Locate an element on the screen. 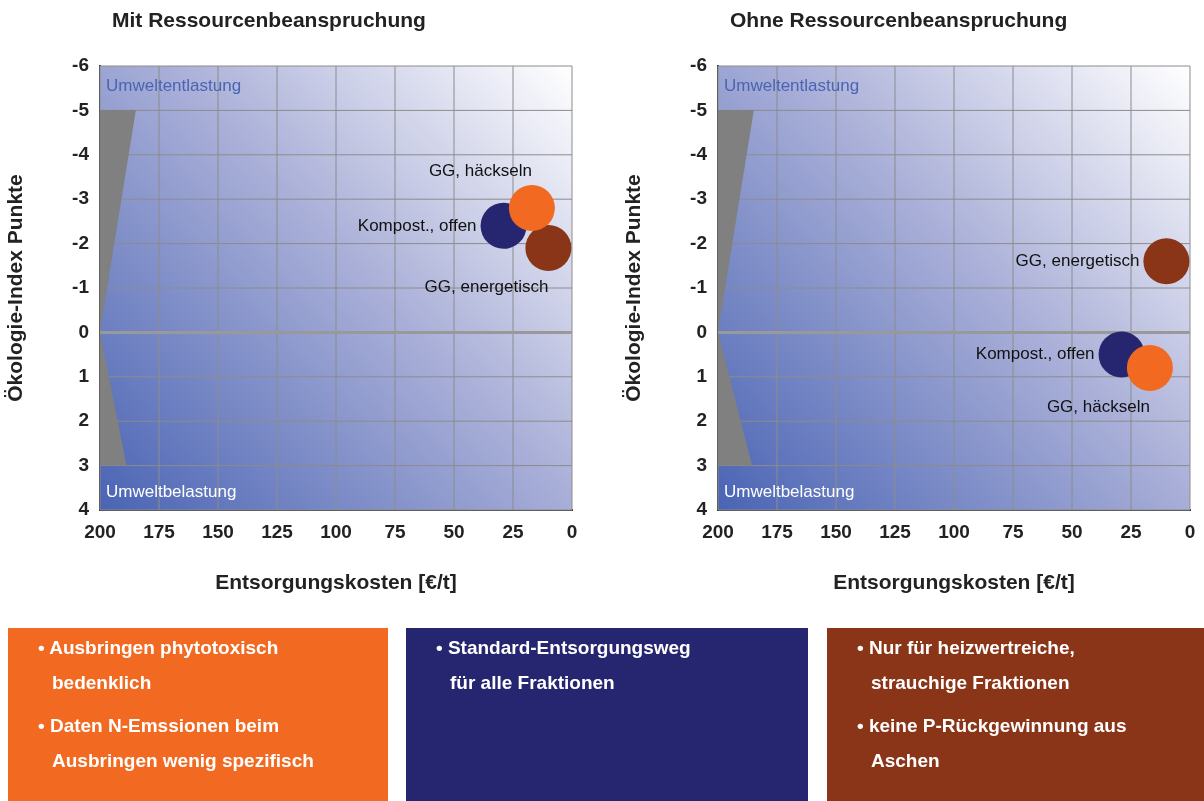  text: • Nur für heizwertreiche, strauchige Fraktionen is located at coordinates (966, 665).